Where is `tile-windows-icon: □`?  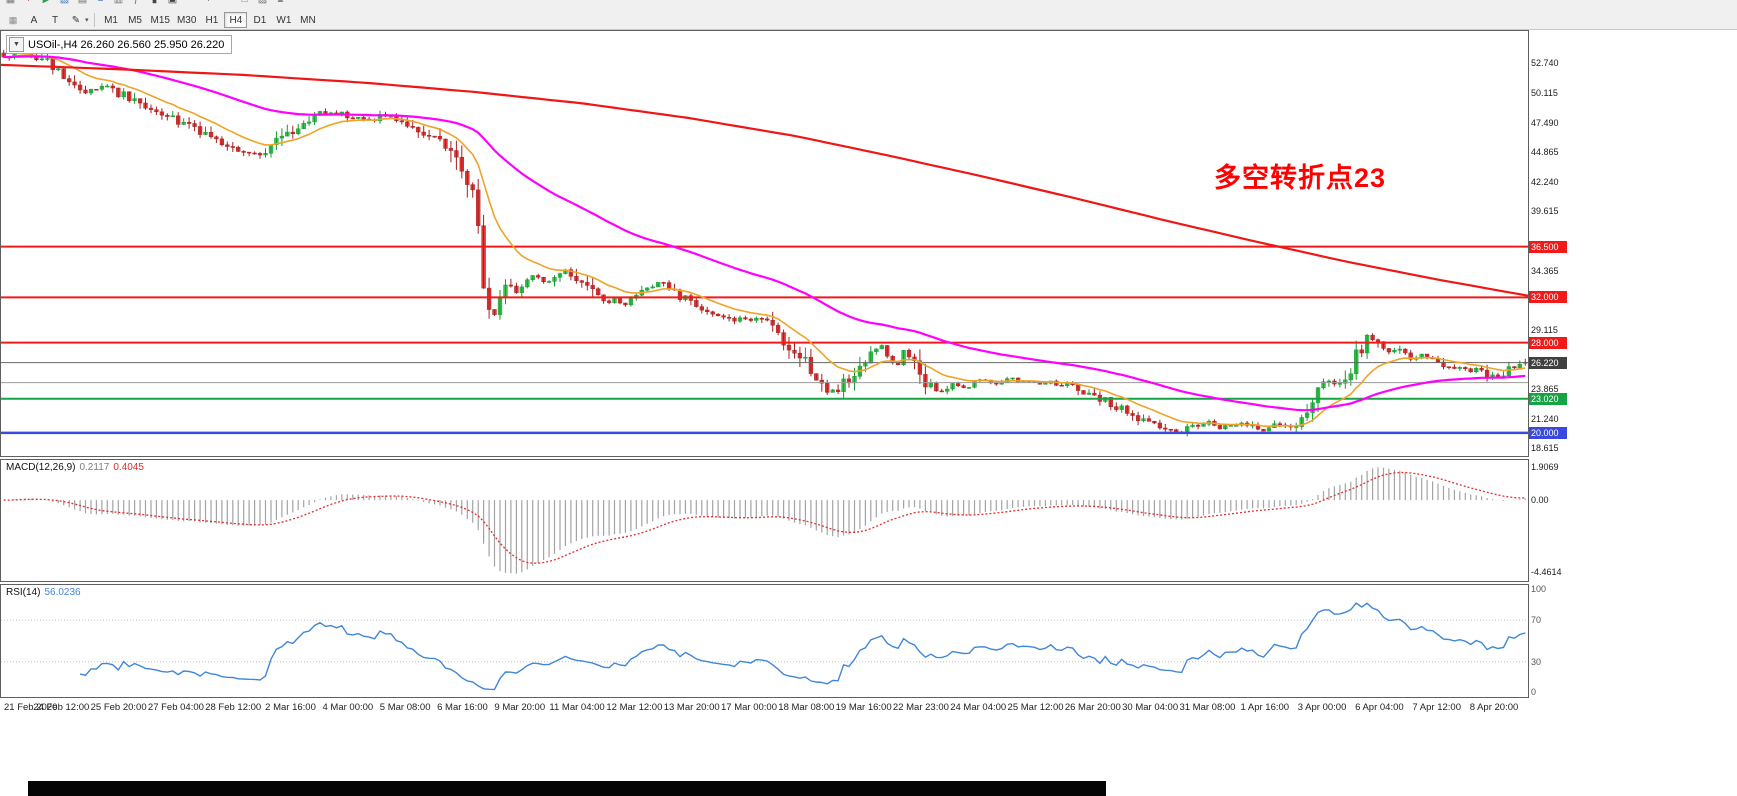
tile-windows-icon: □ is located at coordinates (244, 5).